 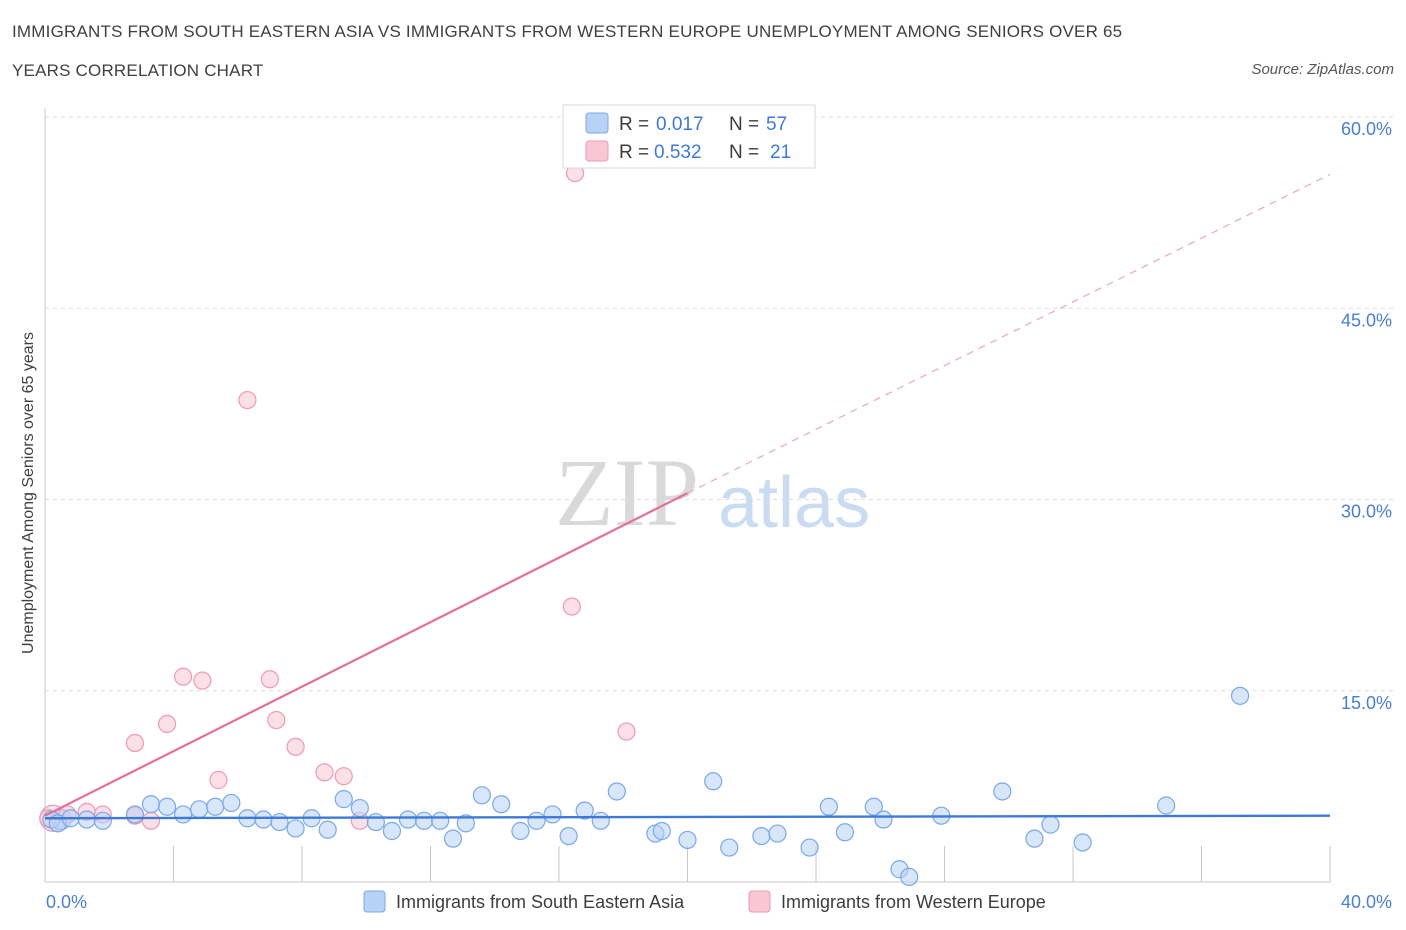 I want to click on legend-n-value-2: 21, so click(x=780, y=152).